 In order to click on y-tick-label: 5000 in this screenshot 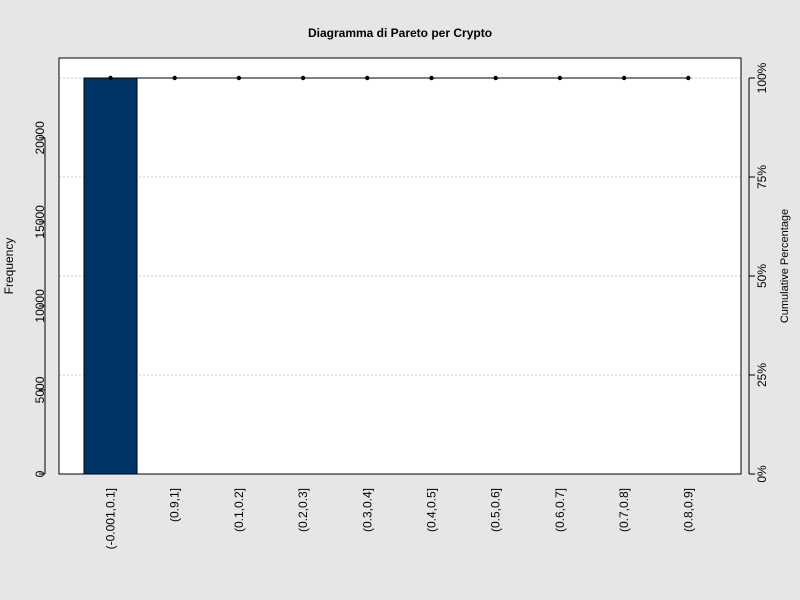, I will do `click(40, 389)`.